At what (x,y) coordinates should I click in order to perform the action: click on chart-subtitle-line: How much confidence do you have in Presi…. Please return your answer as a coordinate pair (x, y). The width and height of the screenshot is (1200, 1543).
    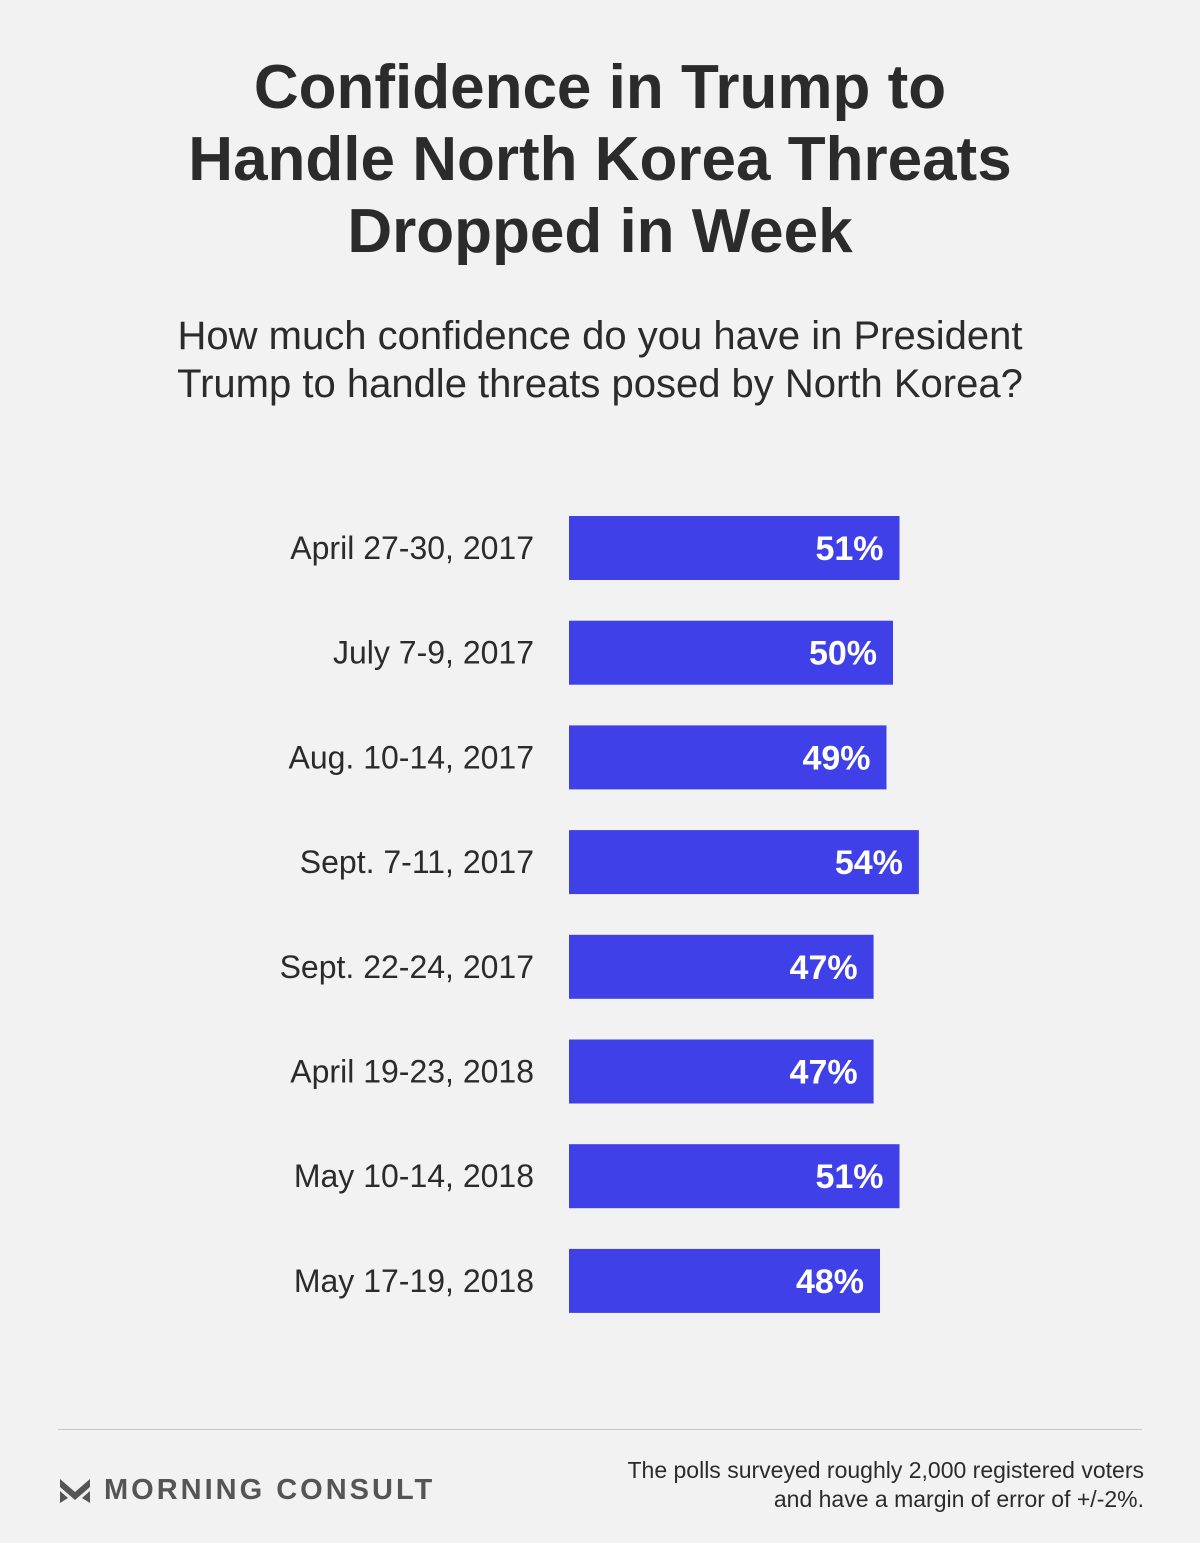
    Looking at the image, I should click on (600, 336).